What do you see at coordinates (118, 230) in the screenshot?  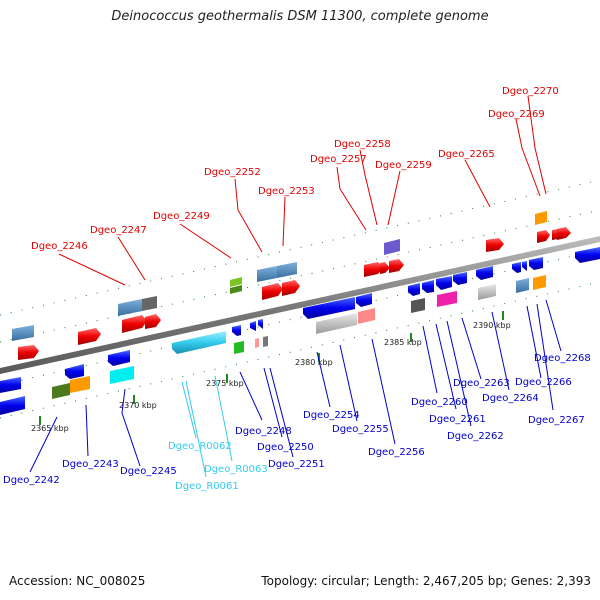 I see `gene-label: Dgeo_2247` at bounding box center [118, 230].